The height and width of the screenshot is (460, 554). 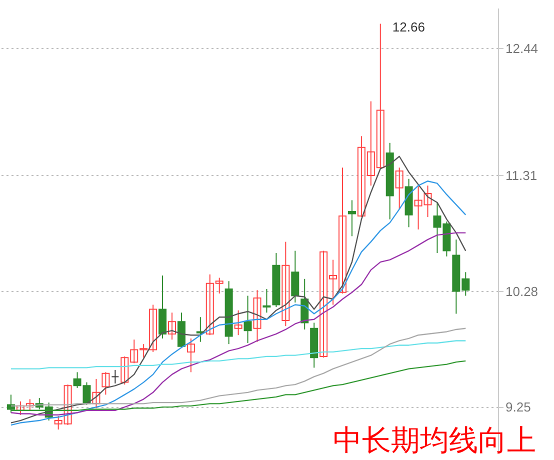 What do you see at coordinates (522, 291) in the screenshot?
I see `y-tick-label: 10.28` at bounding box center [522, 291].